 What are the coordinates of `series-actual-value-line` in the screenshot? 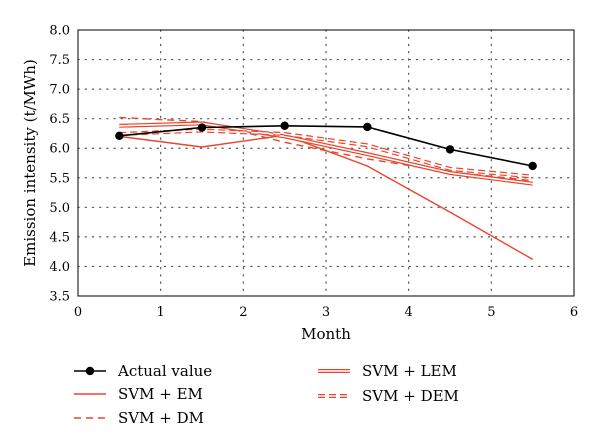 It's located at (326, 145).